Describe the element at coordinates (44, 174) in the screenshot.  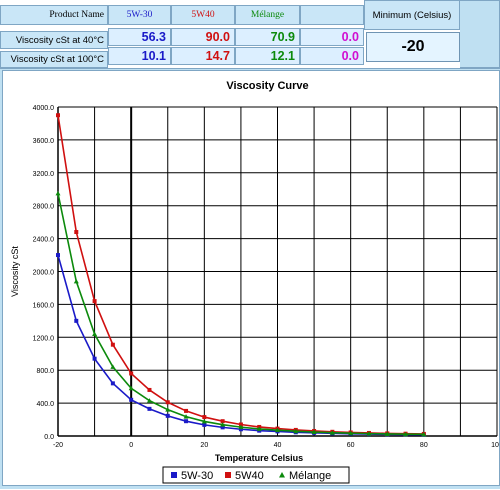
I see `y-tick-label: 3200.0` at that location.